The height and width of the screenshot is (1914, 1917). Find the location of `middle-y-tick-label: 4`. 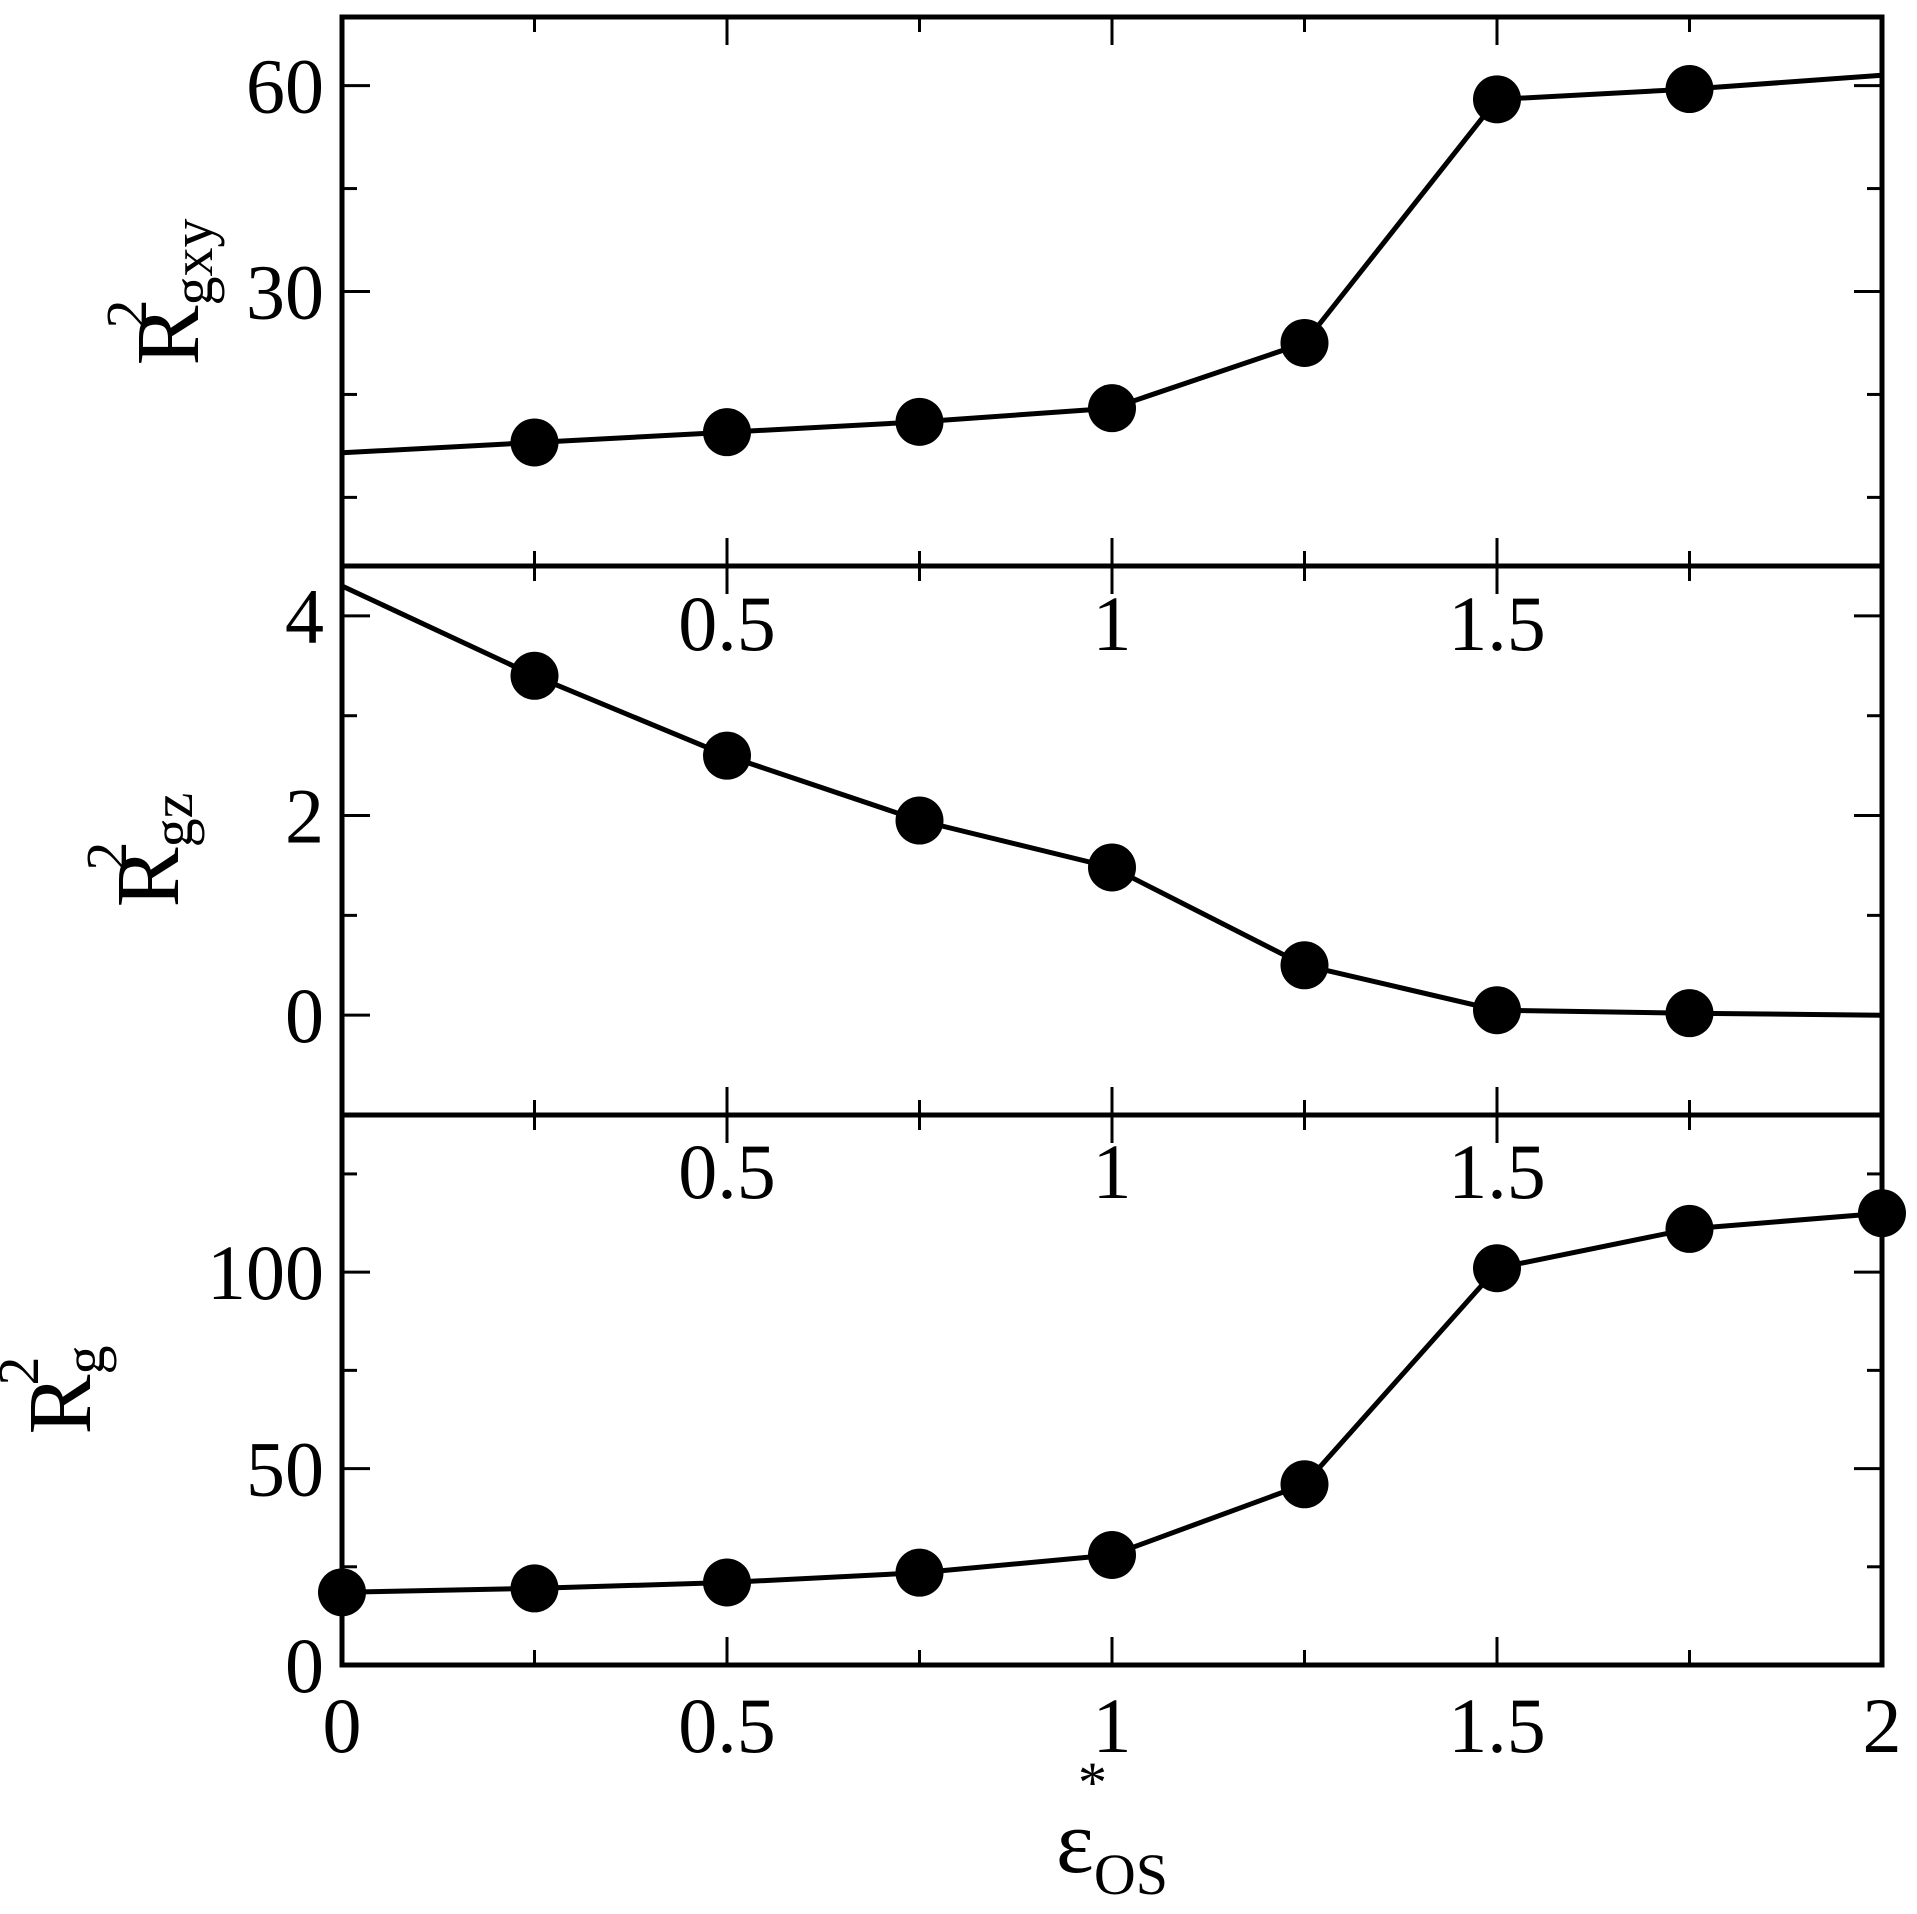

middle-y-tick-label: 4 is located at coordinates (304, 616).